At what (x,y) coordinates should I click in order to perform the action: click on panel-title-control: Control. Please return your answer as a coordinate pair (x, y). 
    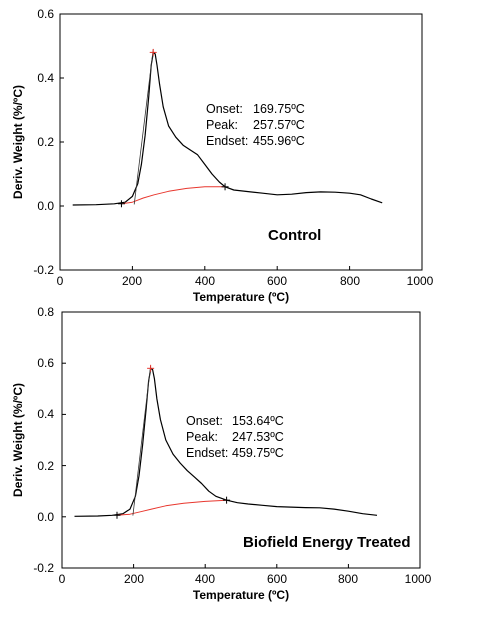
    Looking at the image, I should click on (294, 235).